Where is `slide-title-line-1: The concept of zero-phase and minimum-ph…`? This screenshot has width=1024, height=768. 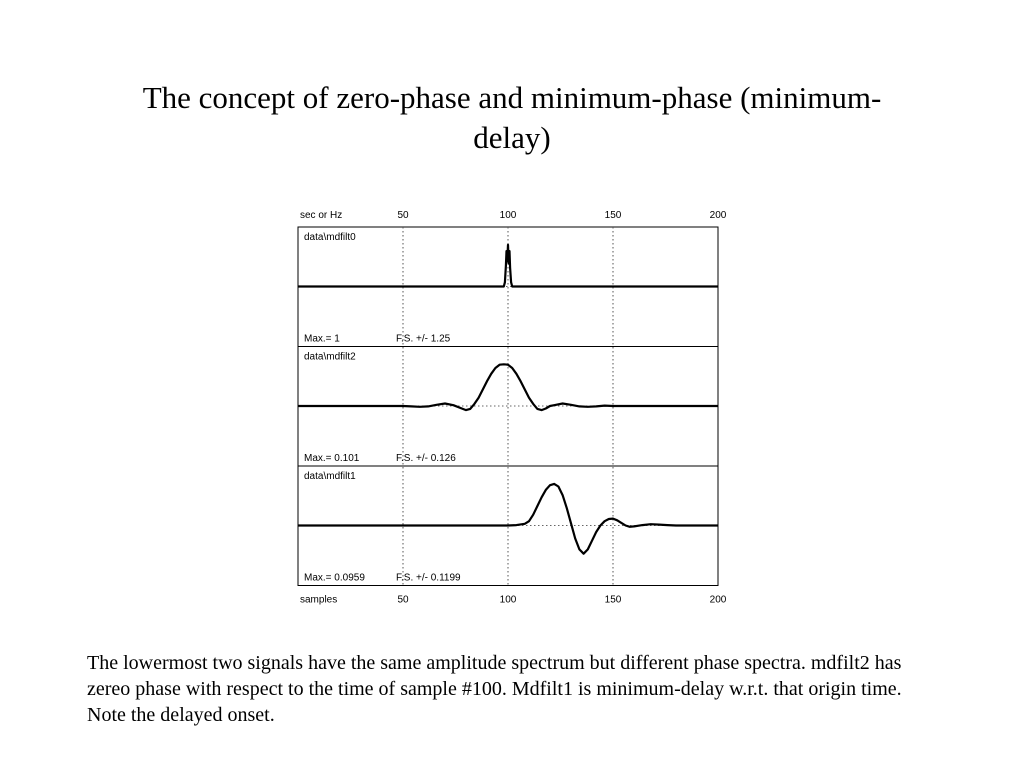
slide-title-line-1: The concept of zero-phase and minimum-ph… is located at coordinates (512, 97).